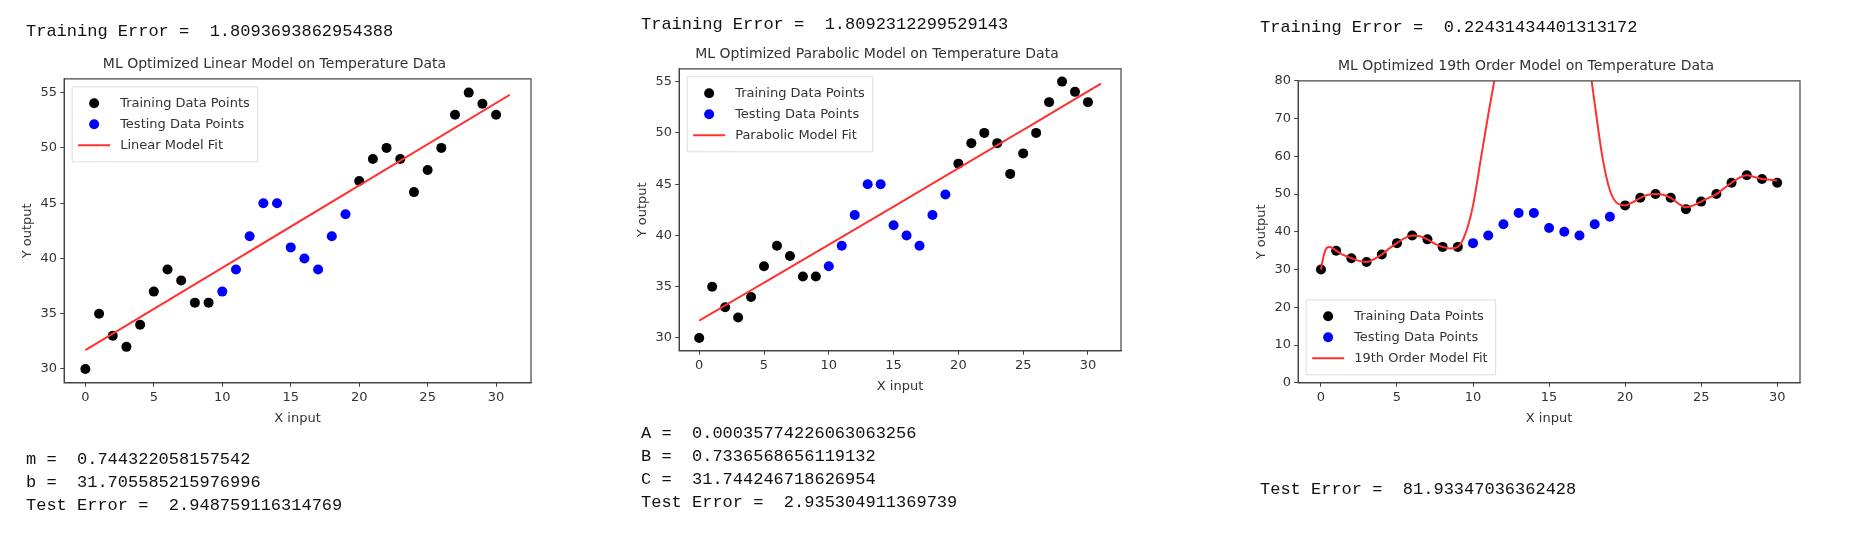 The image size is (1859, 544). Describe the element at coordinates (825, 25) in the screenshot. I see `text: Training Error = 1.8092312299529143` at that location.